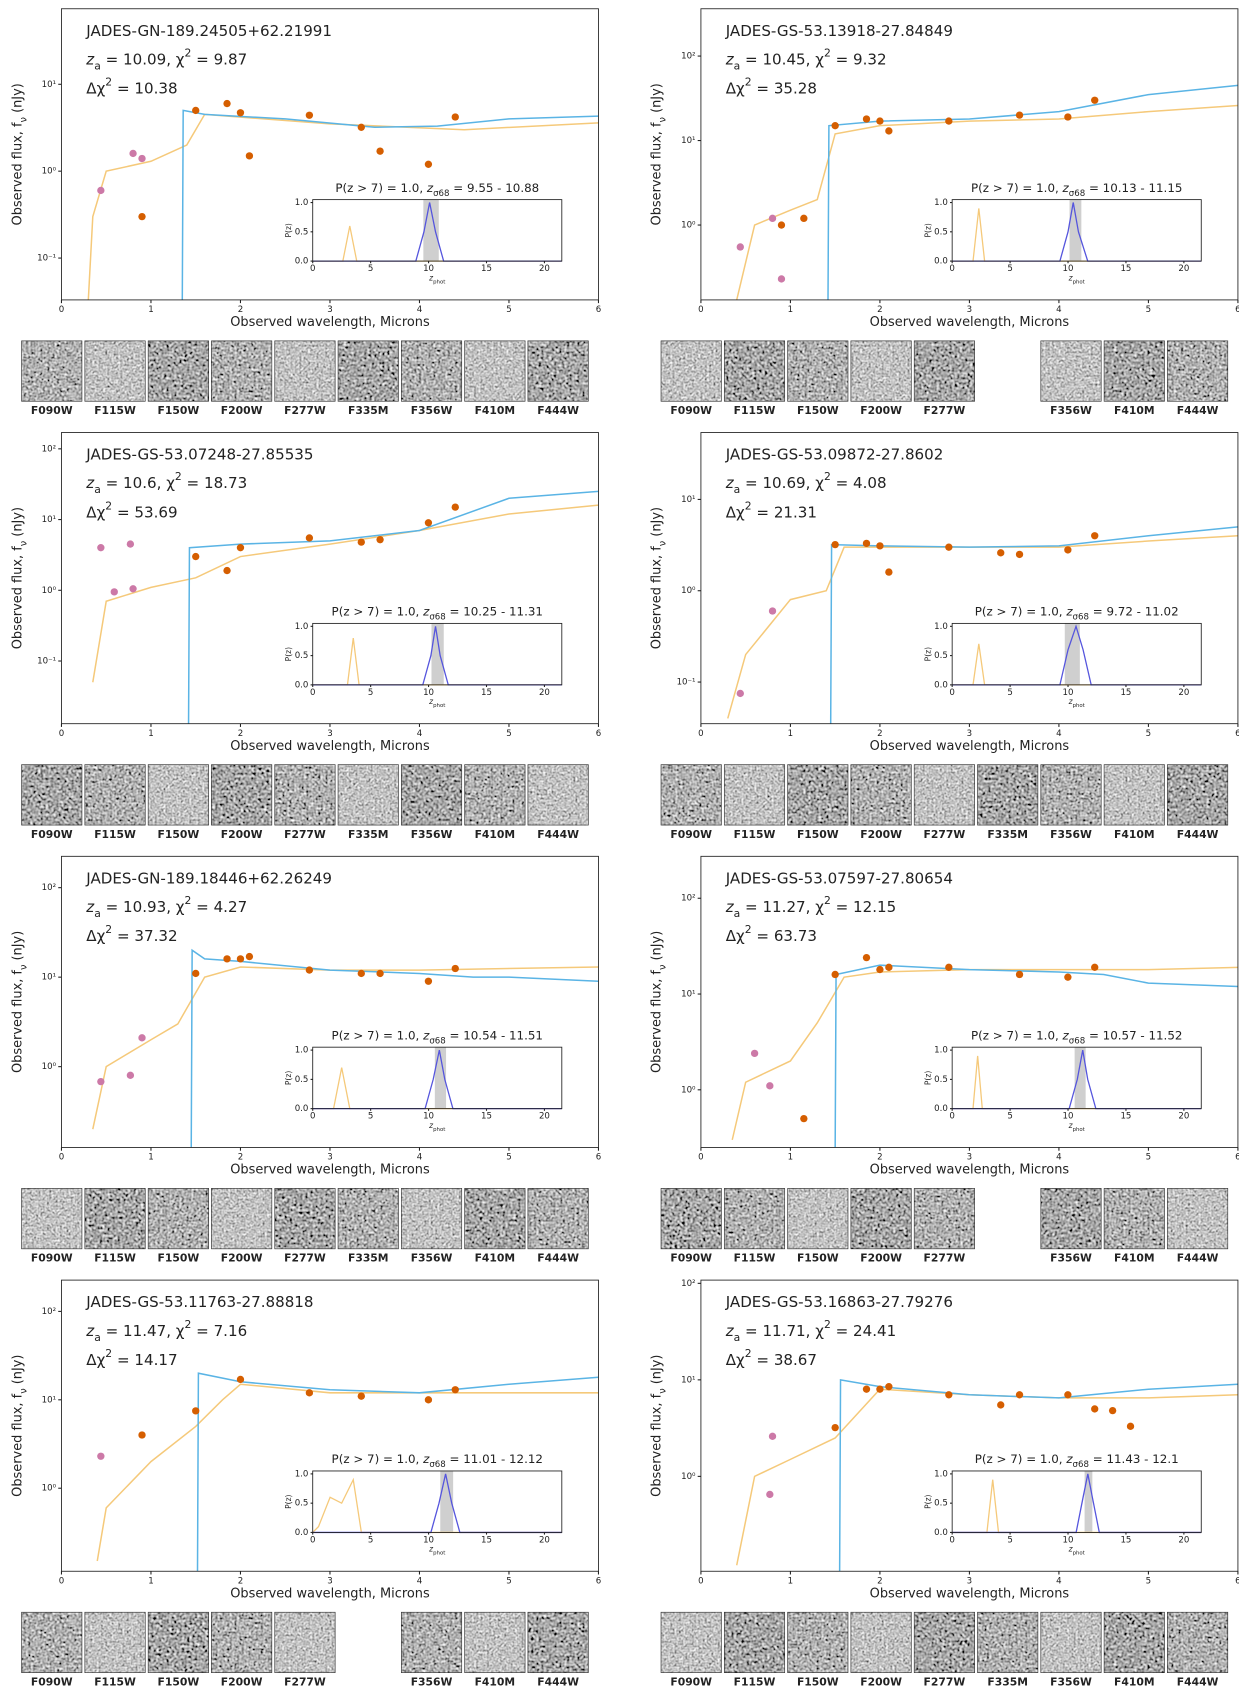 This screenshot has width=1239, height=1690. What do you see at coordinates (544, 1117) in the screenshot?
I see `inset-x-tick-label: 20` at bounding box center [544, 1117].